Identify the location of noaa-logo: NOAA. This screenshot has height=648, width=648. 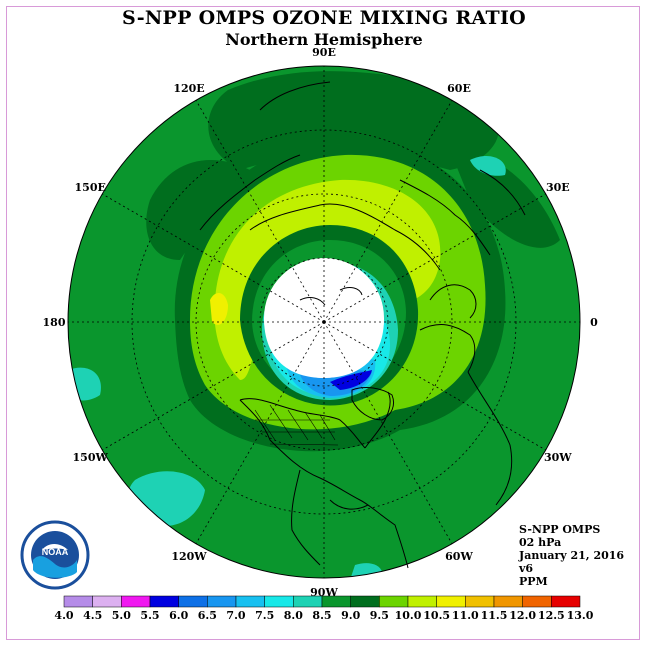
(55, 555).